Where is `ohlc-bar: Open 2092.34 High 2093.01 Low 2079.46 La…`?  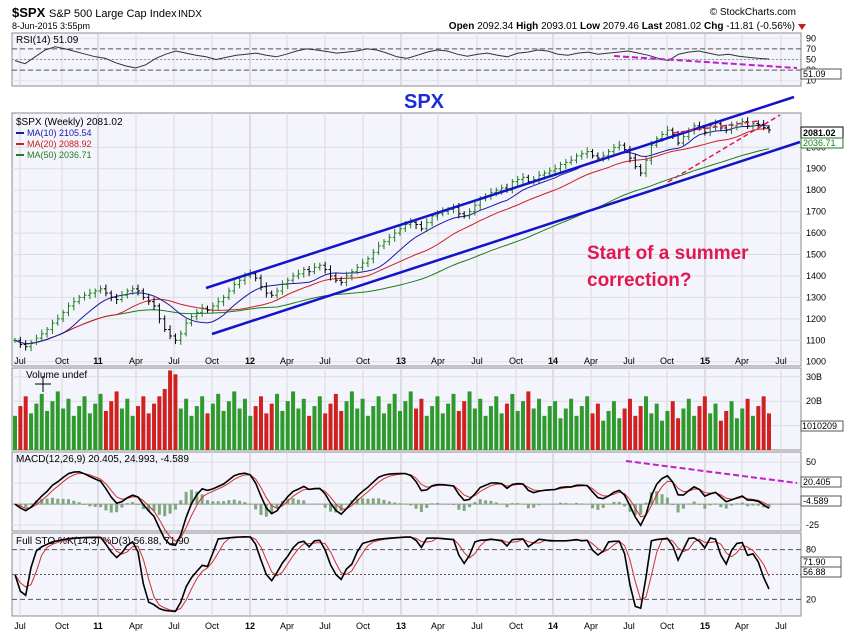
ohlc-bar: Open 2092.34 High 2093.01 Low 2079.46 La… is located at coordinates (622, 26).